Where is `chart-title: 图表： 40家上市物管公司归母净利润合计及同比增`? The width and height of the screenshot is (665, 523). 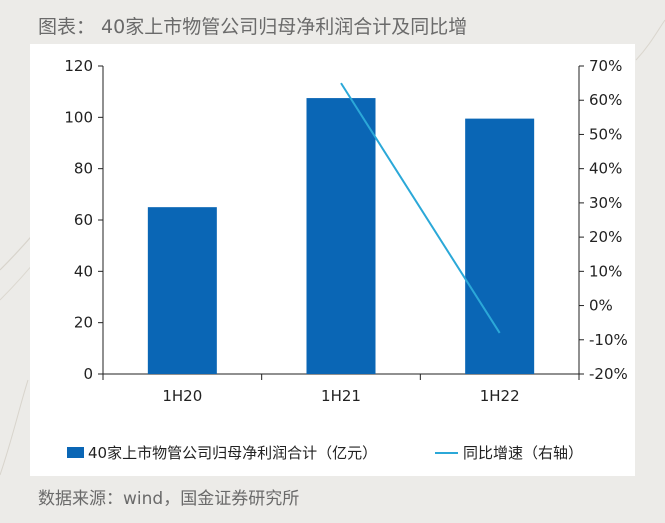
chart-title: 图表： 40家上市物管公司归母净利润合计及同比增 is located at coordinates (253, 27).